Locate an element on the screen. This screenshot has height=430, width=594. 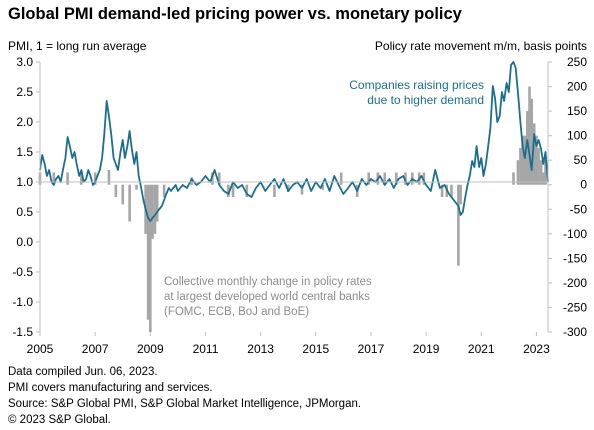
left-tick-label: 0.5 is located at coordinates (24, 212).